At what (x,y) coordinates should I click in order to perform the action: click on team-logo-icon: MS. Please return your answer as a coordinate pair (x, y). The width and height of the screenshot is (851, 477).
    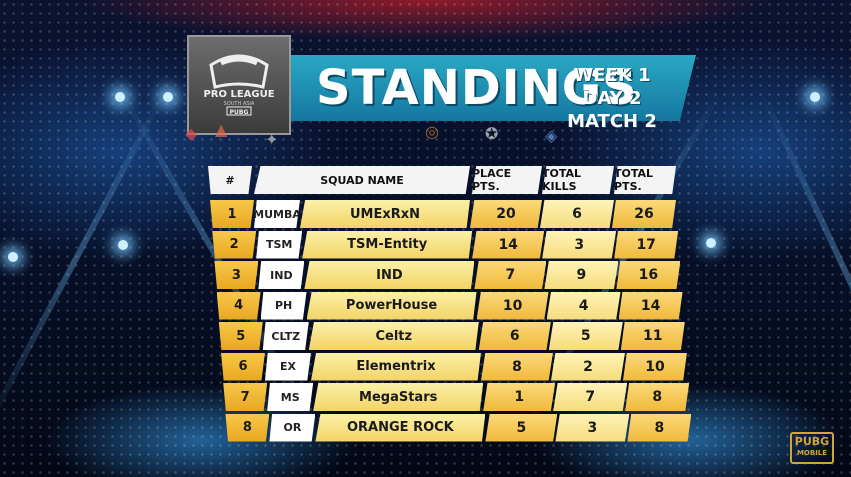
    Looking at the image, I should click on (290, 397).